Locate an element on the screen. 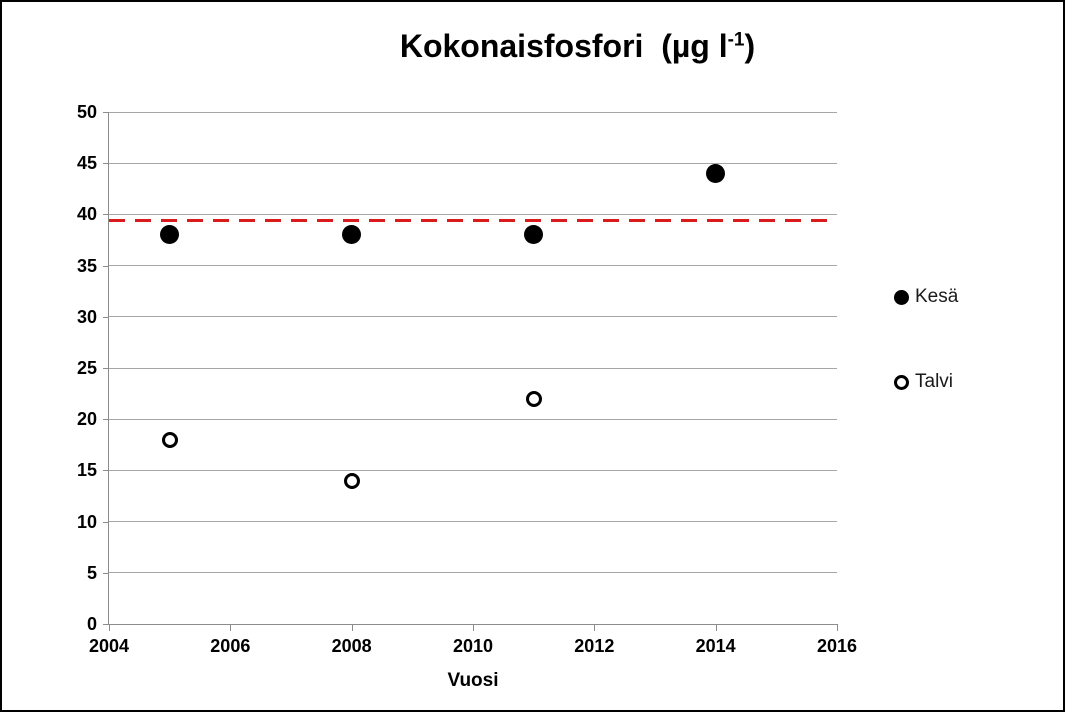  x-tick-2014 is located at coordinates (716, 628).